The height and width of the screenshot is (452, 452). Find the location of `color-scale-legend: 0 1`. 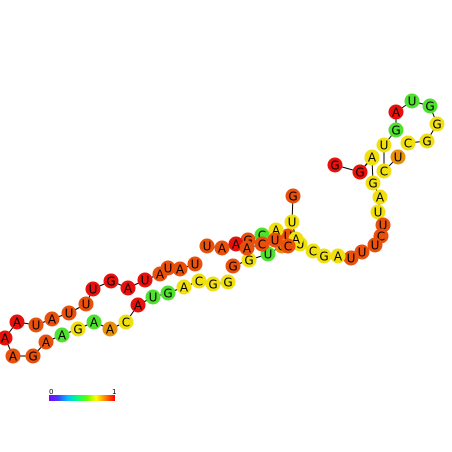

color-scale-legend: 0 1 is located at coordinates (82, 394).